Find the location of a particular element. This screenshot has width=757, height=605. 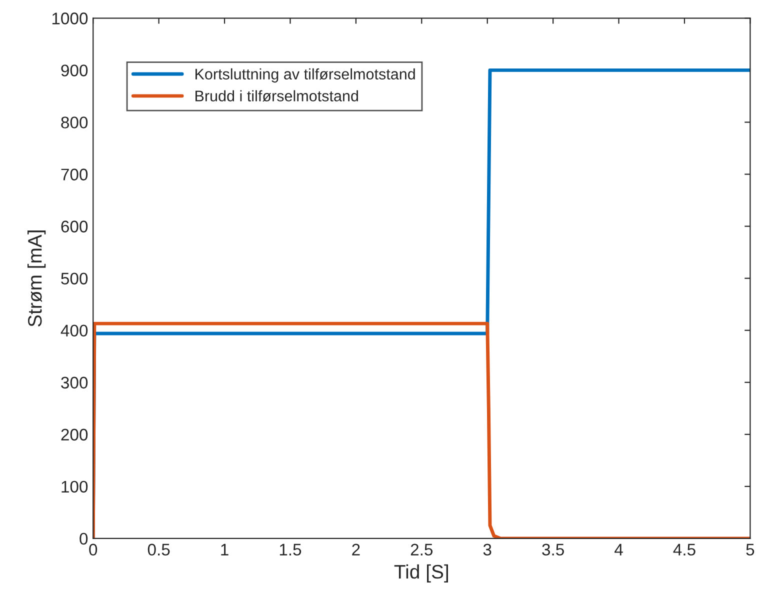

x-tick-label: 3.5 is located at coordinates (553, 550).